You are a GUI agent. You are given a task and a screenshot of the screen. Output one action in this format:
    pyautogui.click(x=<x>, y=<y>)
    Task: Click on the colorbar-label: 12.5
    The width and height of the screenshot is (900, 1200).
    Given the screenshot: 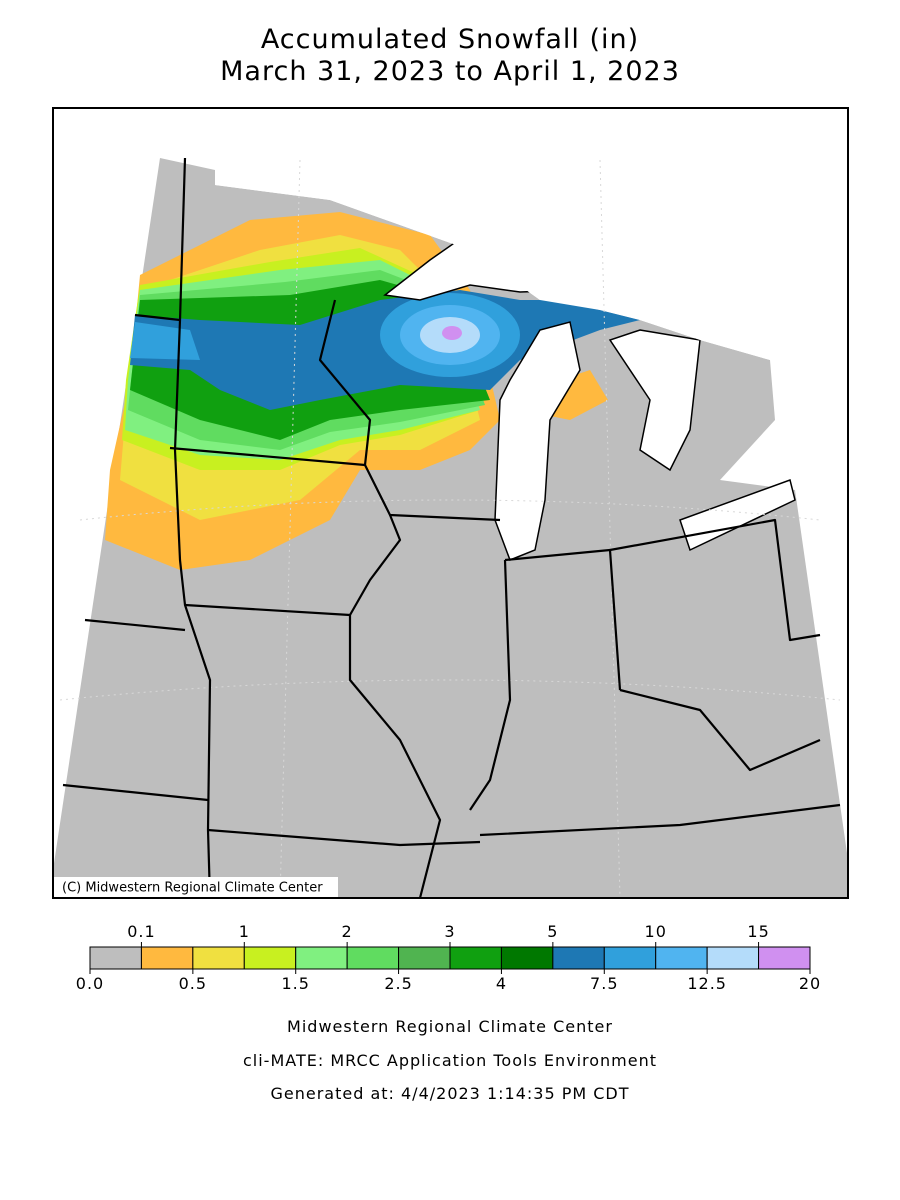 What is the action you would take?
    pyautogui.click(x=707, y=983)
    